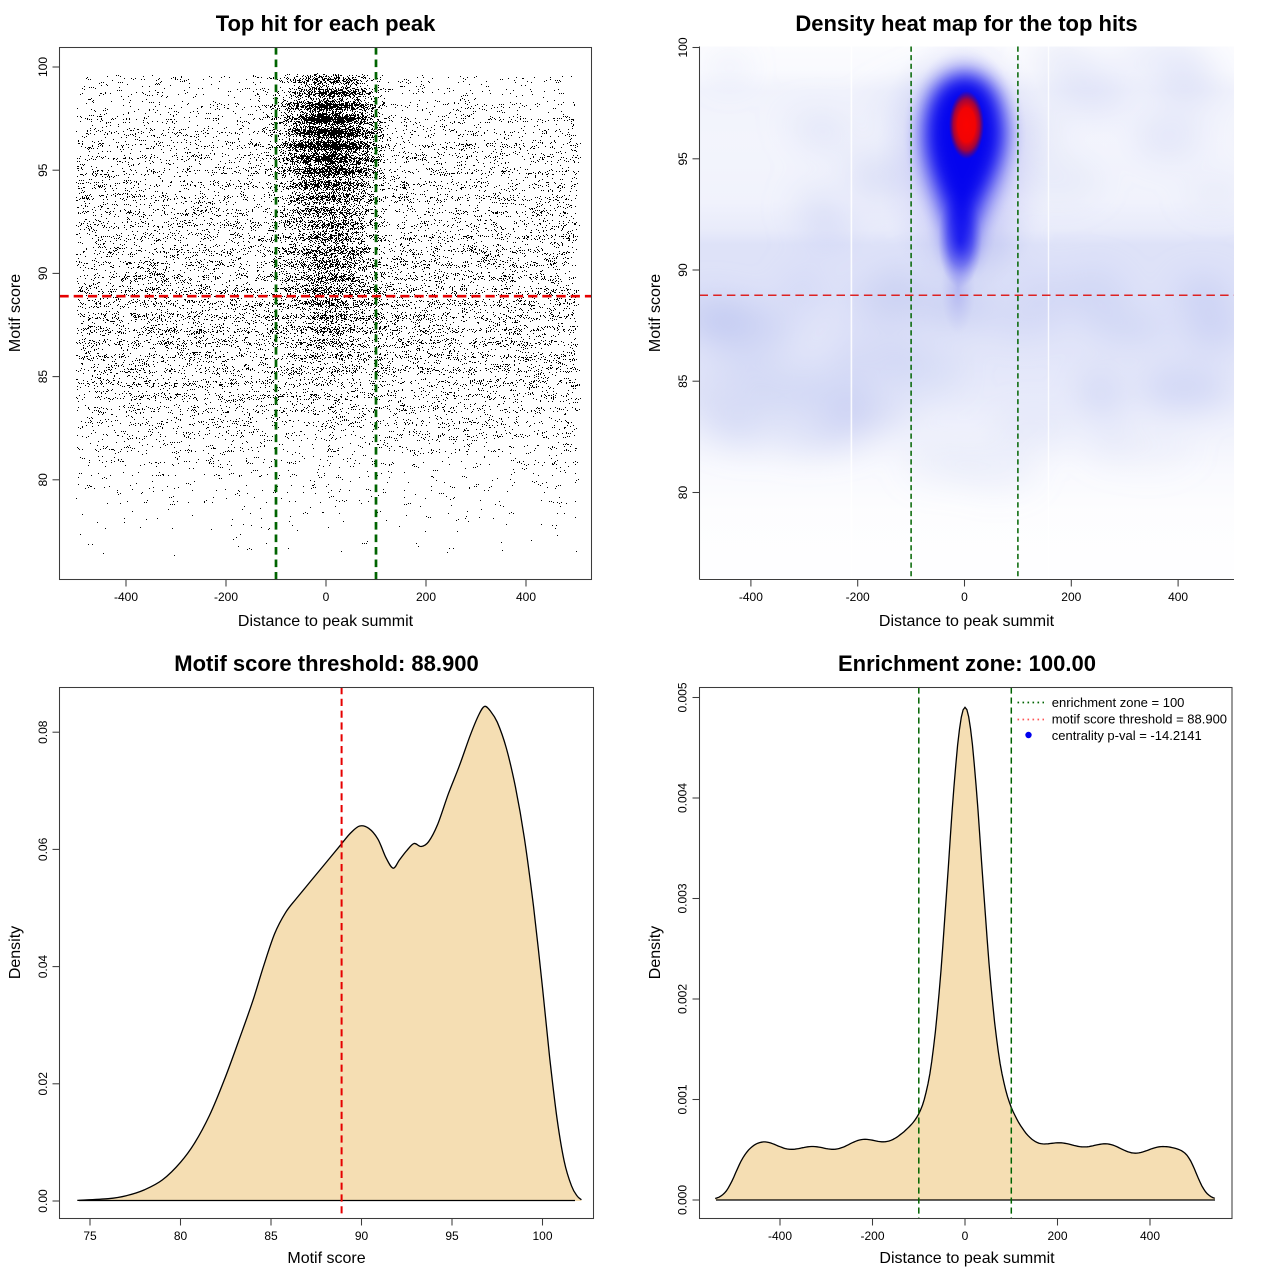 This screenshot has width=1280, height=1280. What do you see at coordinates (43, 1084) in the screenshot?
I see `svg-text: 0.02` at bounding box center [43, 1084].